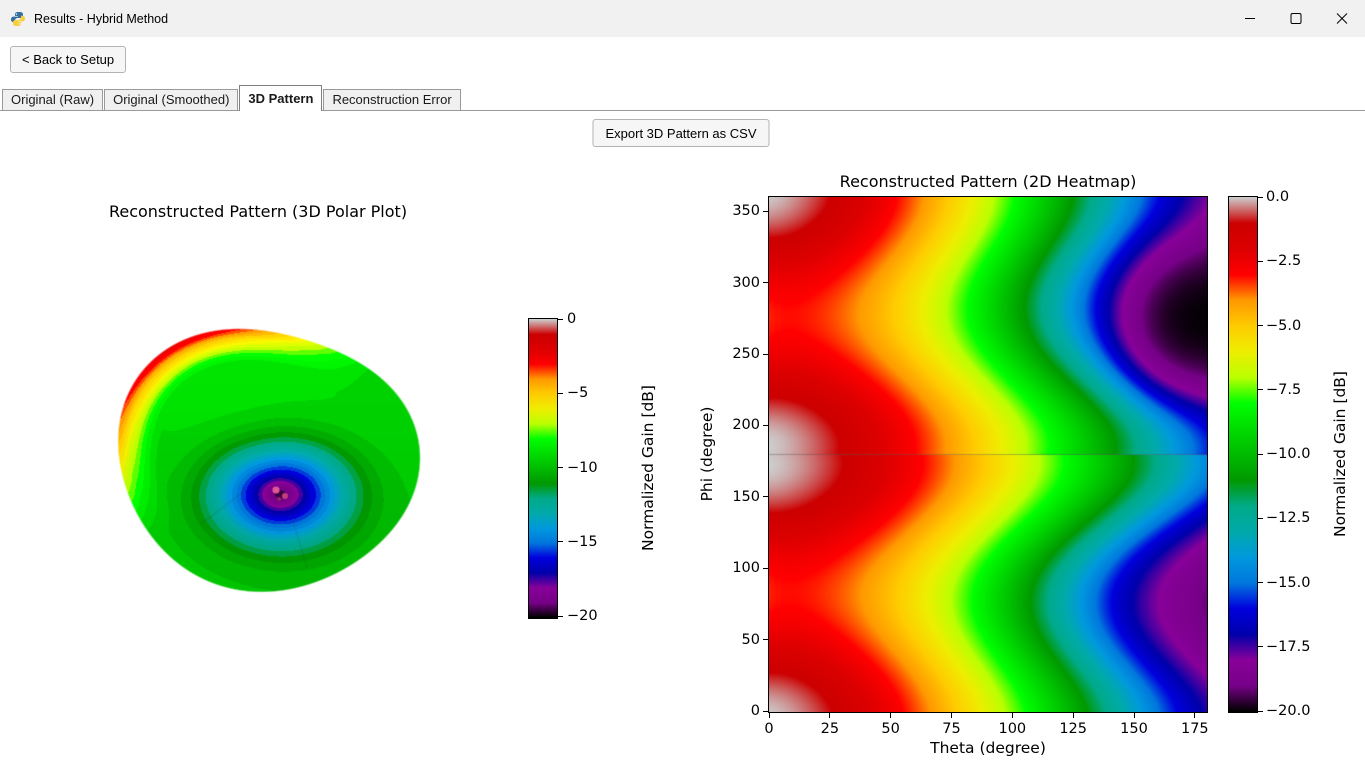  Describe the element at coordinates (1012, 729) in the screenshot. I see `heatmap-xtick-label: 100` at that location.